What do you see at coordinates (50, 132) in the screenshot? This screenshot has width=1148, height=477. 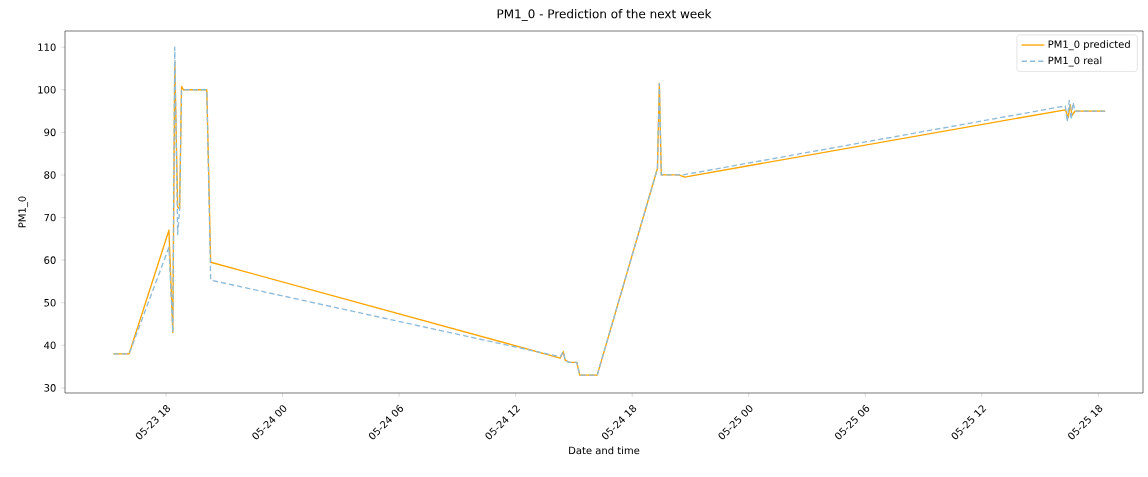 I see `y-tick-label: 90` at bounding box center [50, 132].